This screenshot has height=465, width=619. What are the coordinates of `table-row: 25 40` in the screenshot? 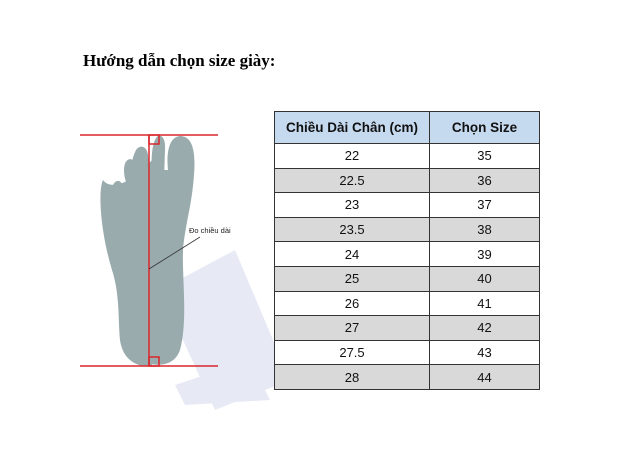 It's located at (407, 278).